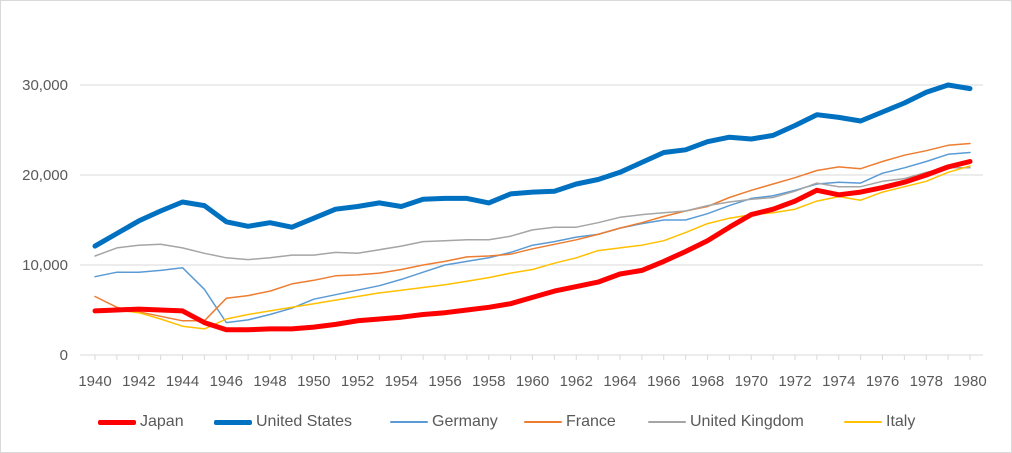 The width and height of the screenshot is (1012, 453). Describe the element at coordinates (45, 220) in the screenshot. I see `y-axis-tick-labels: 0 10,000 20,000 30,000` at that location.